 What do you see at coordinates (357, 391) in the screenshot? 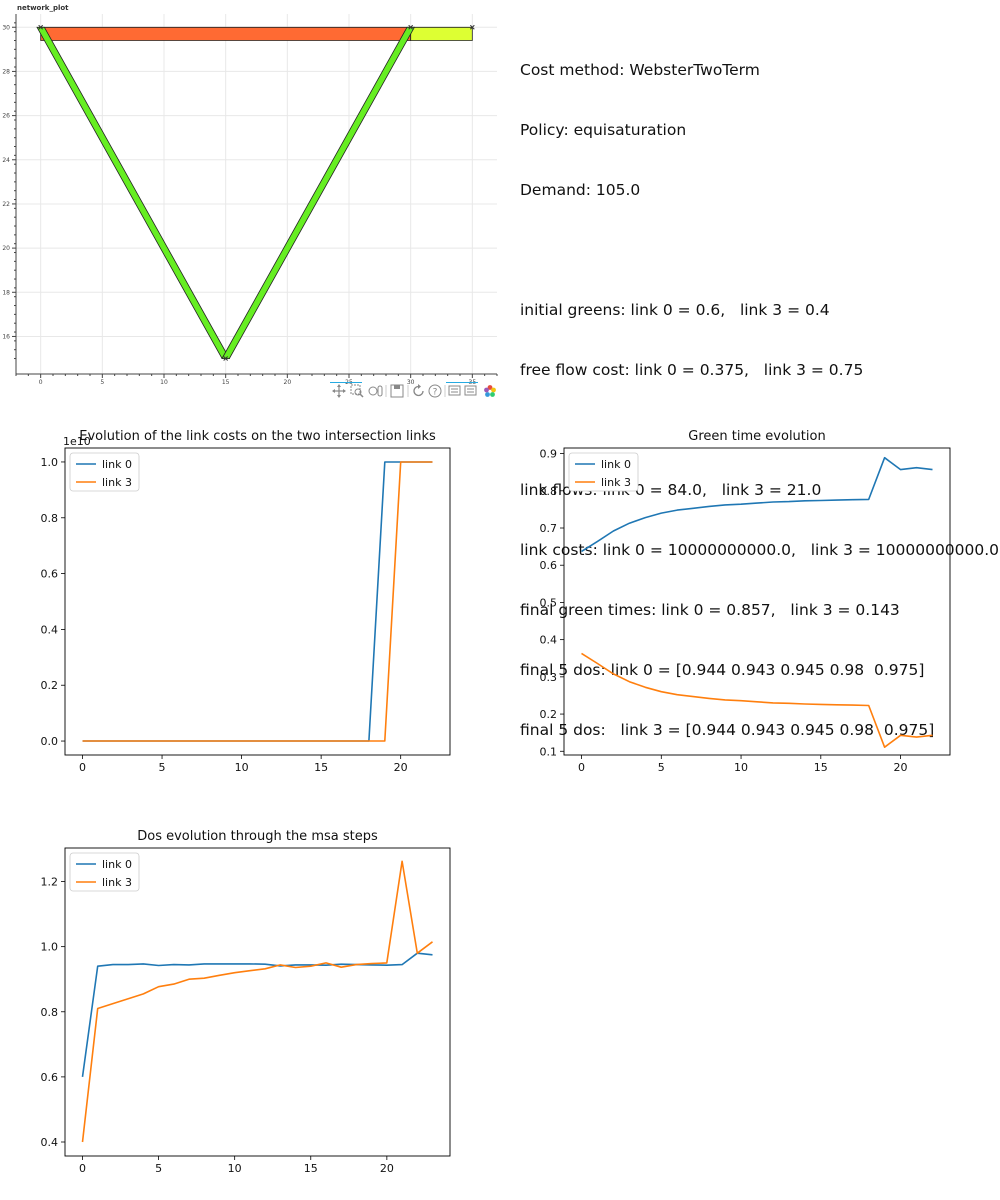
I see `box-zoom-icon` at bounding box center [357, 391].